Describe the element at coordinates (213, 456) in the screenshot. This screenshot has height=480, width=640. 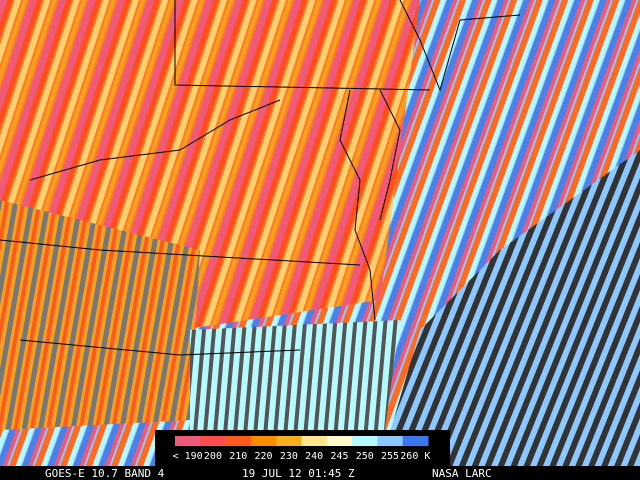
I see `colorbar-label: 200` at that location.